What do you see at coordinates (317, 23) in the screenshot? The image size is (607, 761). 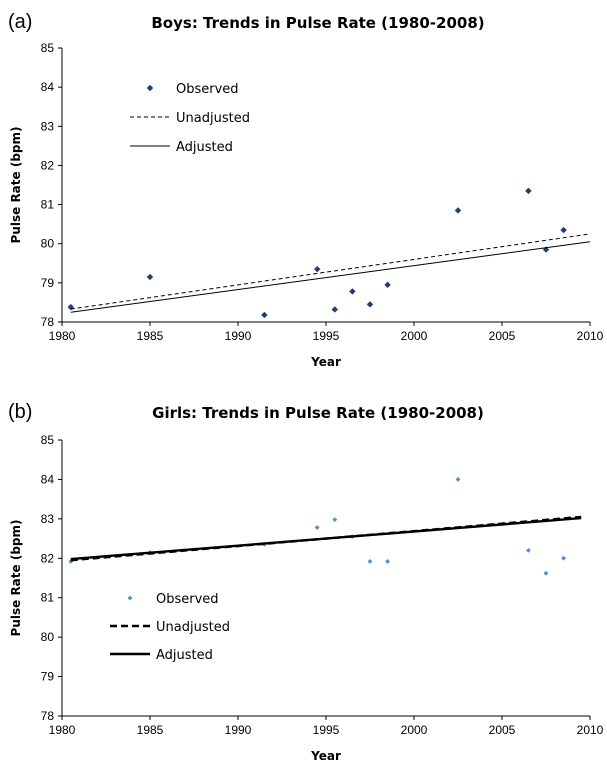 I see `chart-title: Boys: Trends in Pulse Rate (1980-2008)` at bounding box center [317, 23].